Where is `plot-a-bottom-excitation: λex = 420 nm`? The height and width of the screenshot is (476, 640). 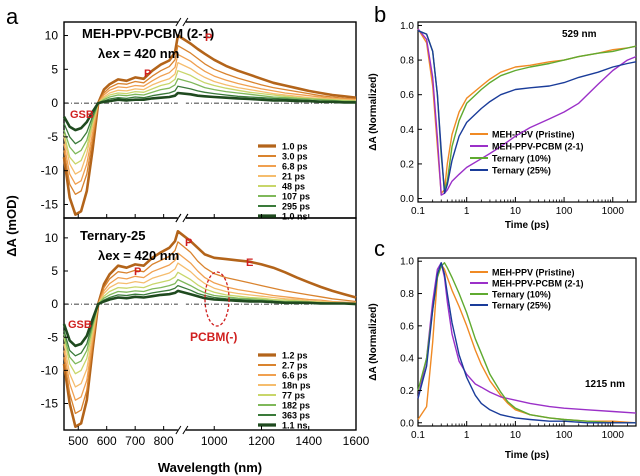
plot-a-bottom-excitation: λex = 420 nm is located at coordinates (138, 255).